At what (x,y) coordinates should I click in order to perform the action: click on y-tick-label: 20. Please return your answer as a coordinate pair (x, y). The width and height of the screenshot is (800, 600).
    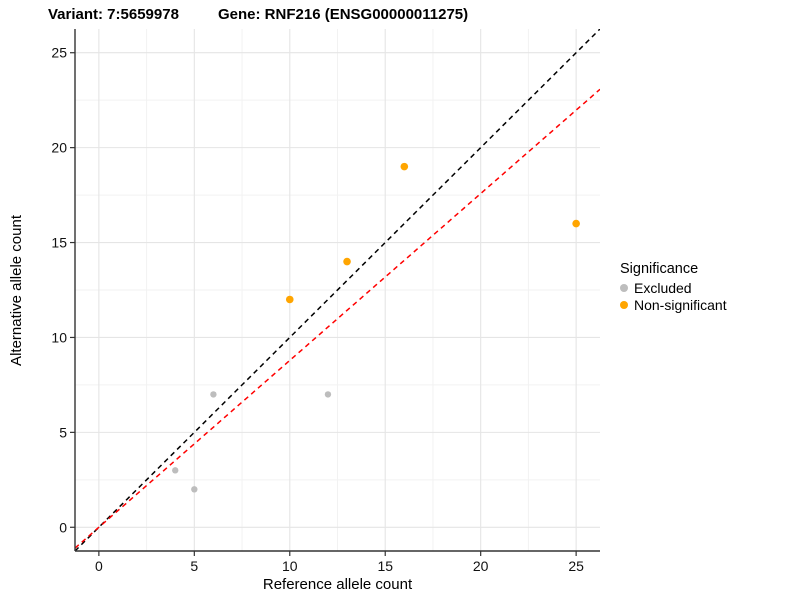
    Looking at the image, I should click on (59, 148).